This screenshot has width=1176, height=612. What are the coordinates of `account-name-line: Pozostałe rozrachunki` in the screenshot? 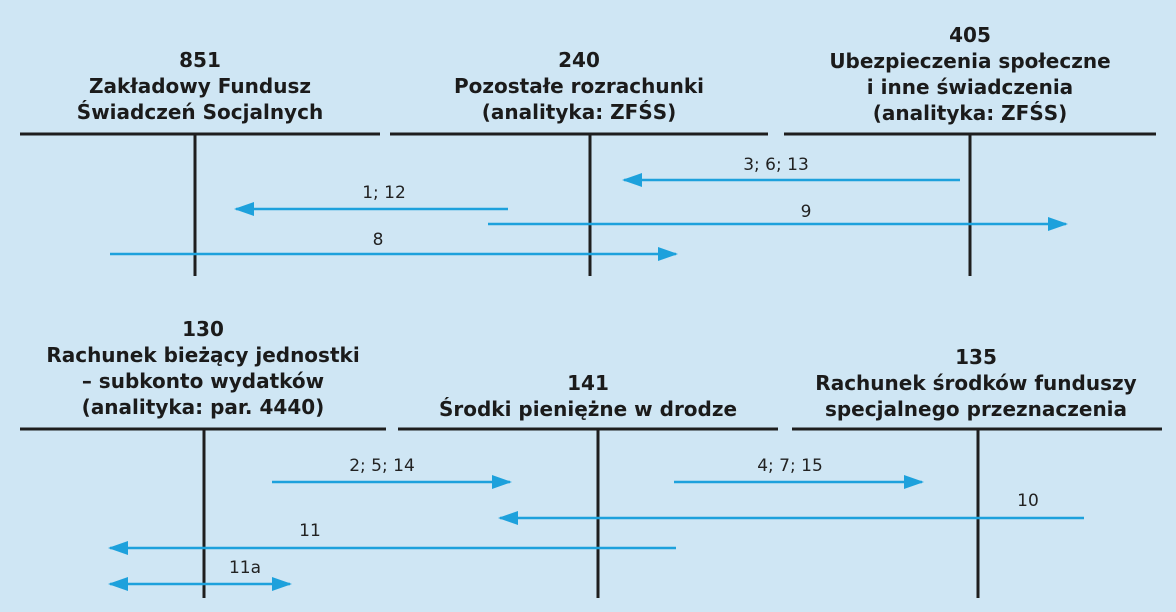 It's located at (579, 86).